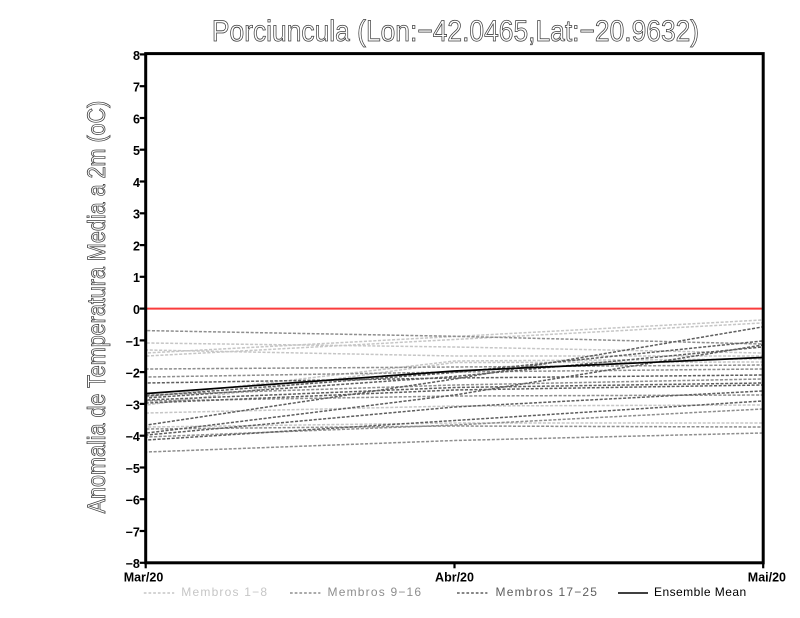  What do you see at coordinates (454, 577) in the screenshot?
I see `svg-text: Abr/20` at bounding box center [454, 577].